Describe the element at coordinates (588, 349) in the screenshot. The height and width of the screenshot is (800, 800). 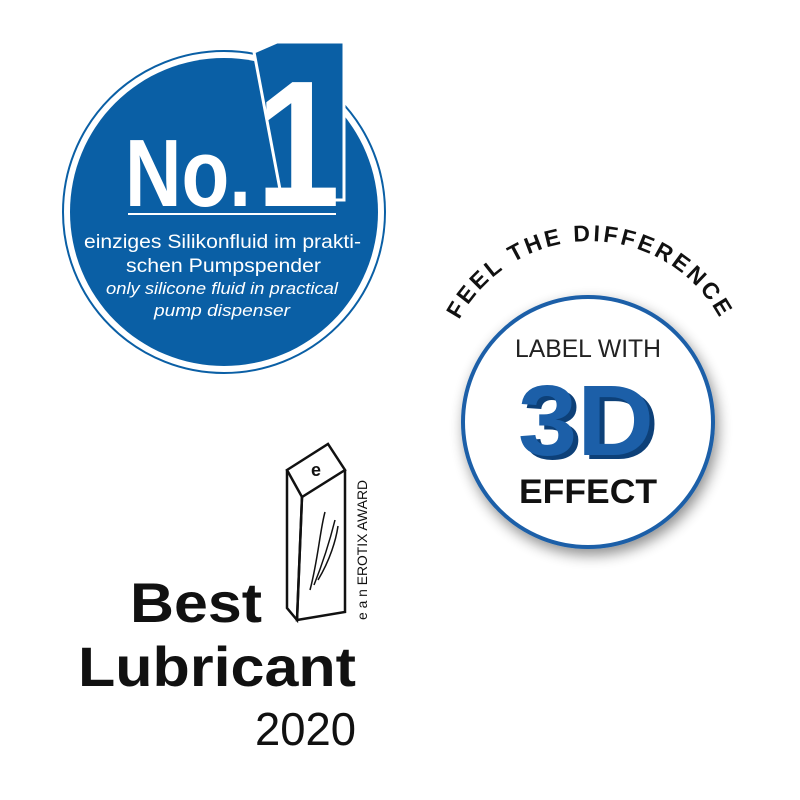
I see `label-with-text: LABEL WITH` at that location.